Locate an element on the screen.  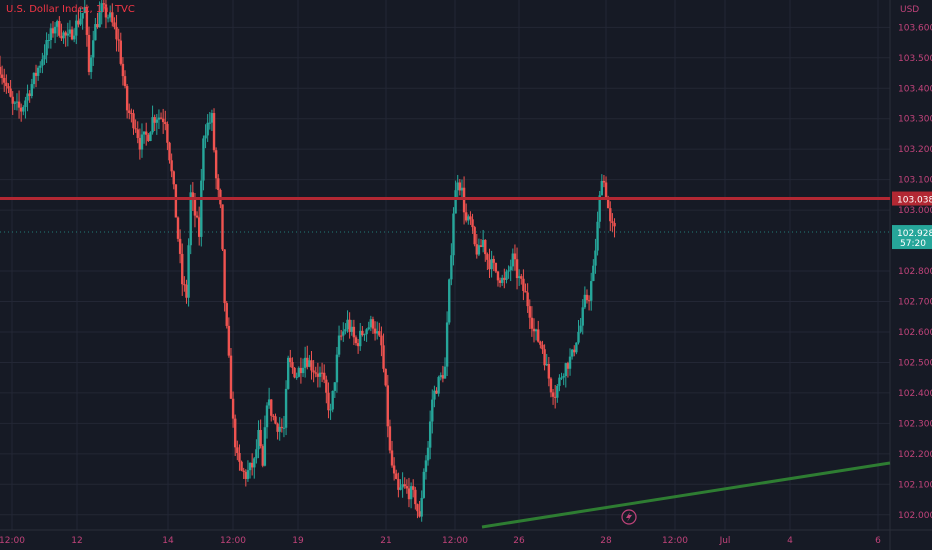
symbol-title: U.S. Dollar Index, 1h, TVC is located at coordinates (70, 9).